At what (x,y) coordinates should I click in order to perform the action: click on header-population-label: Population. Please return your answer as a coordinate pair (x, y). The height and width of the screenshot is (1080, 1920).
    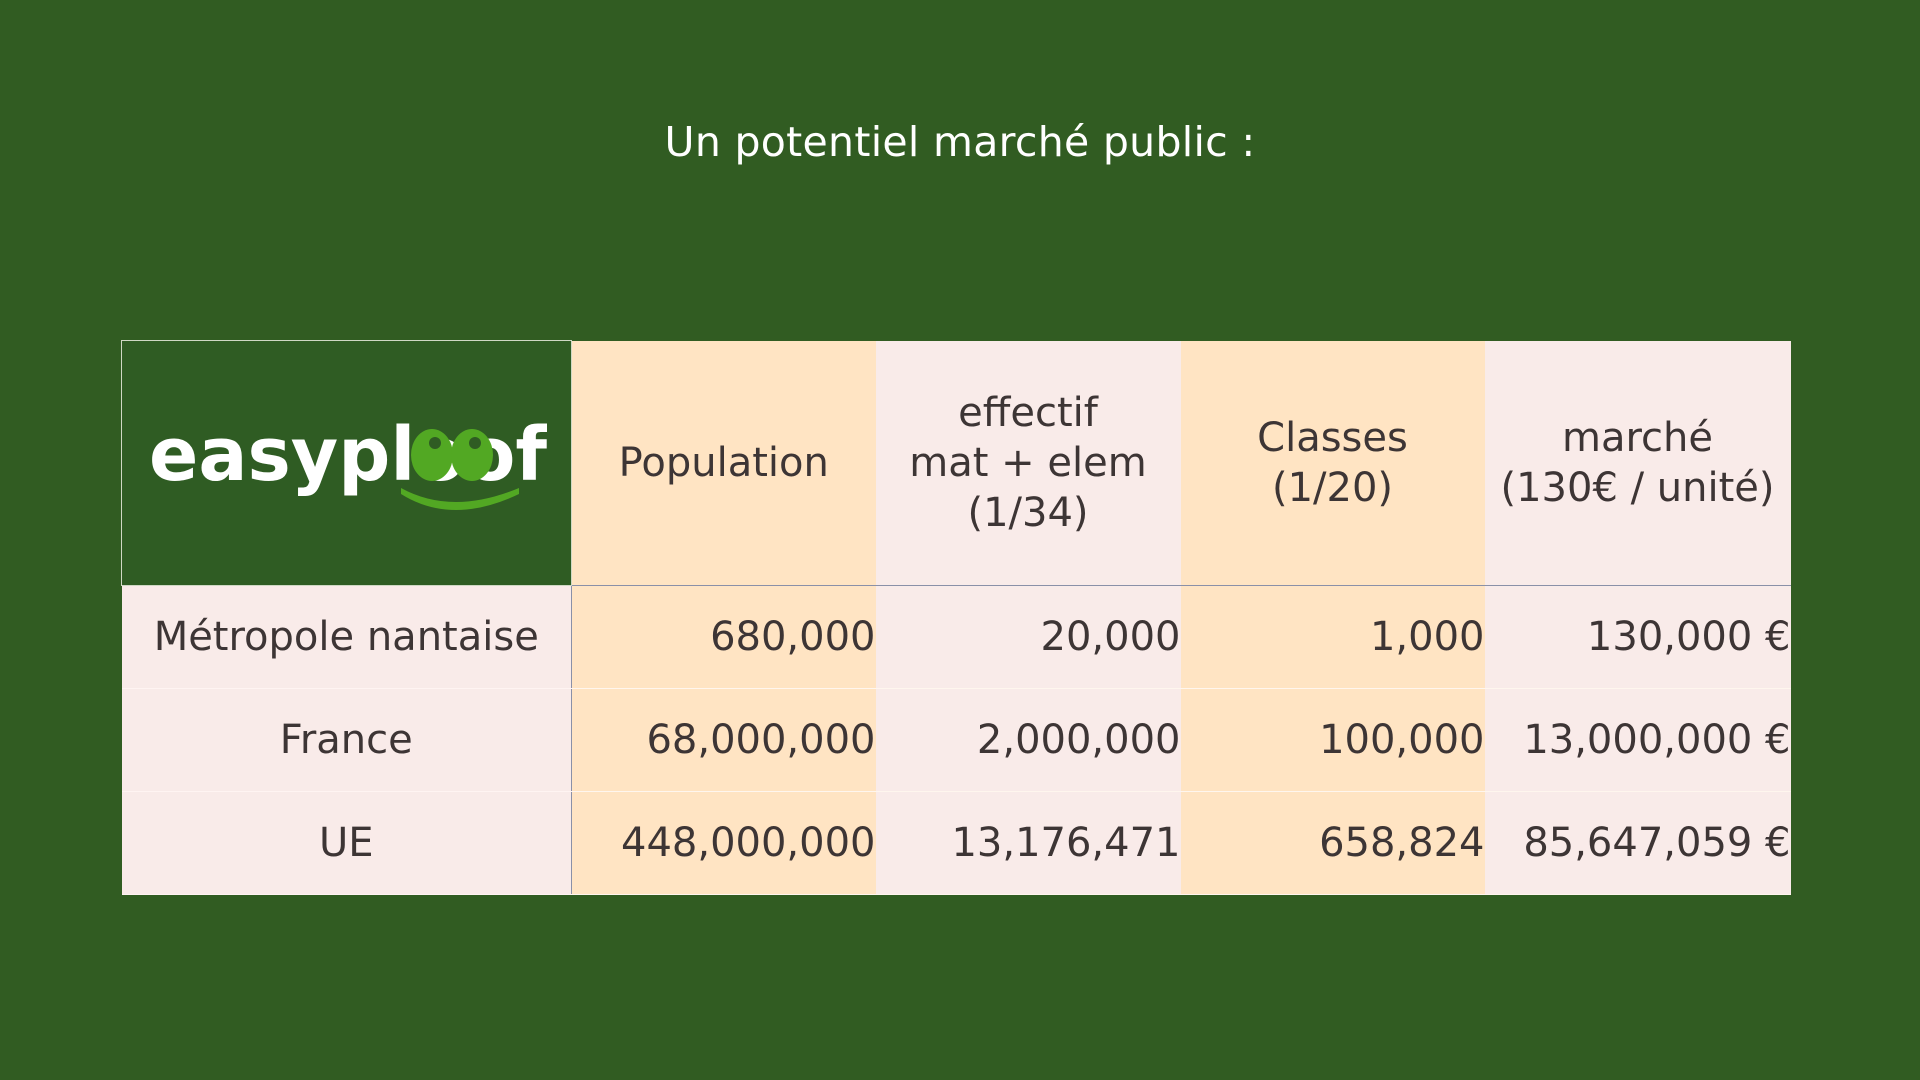
    Looking at the image, I should click on (723, 462).